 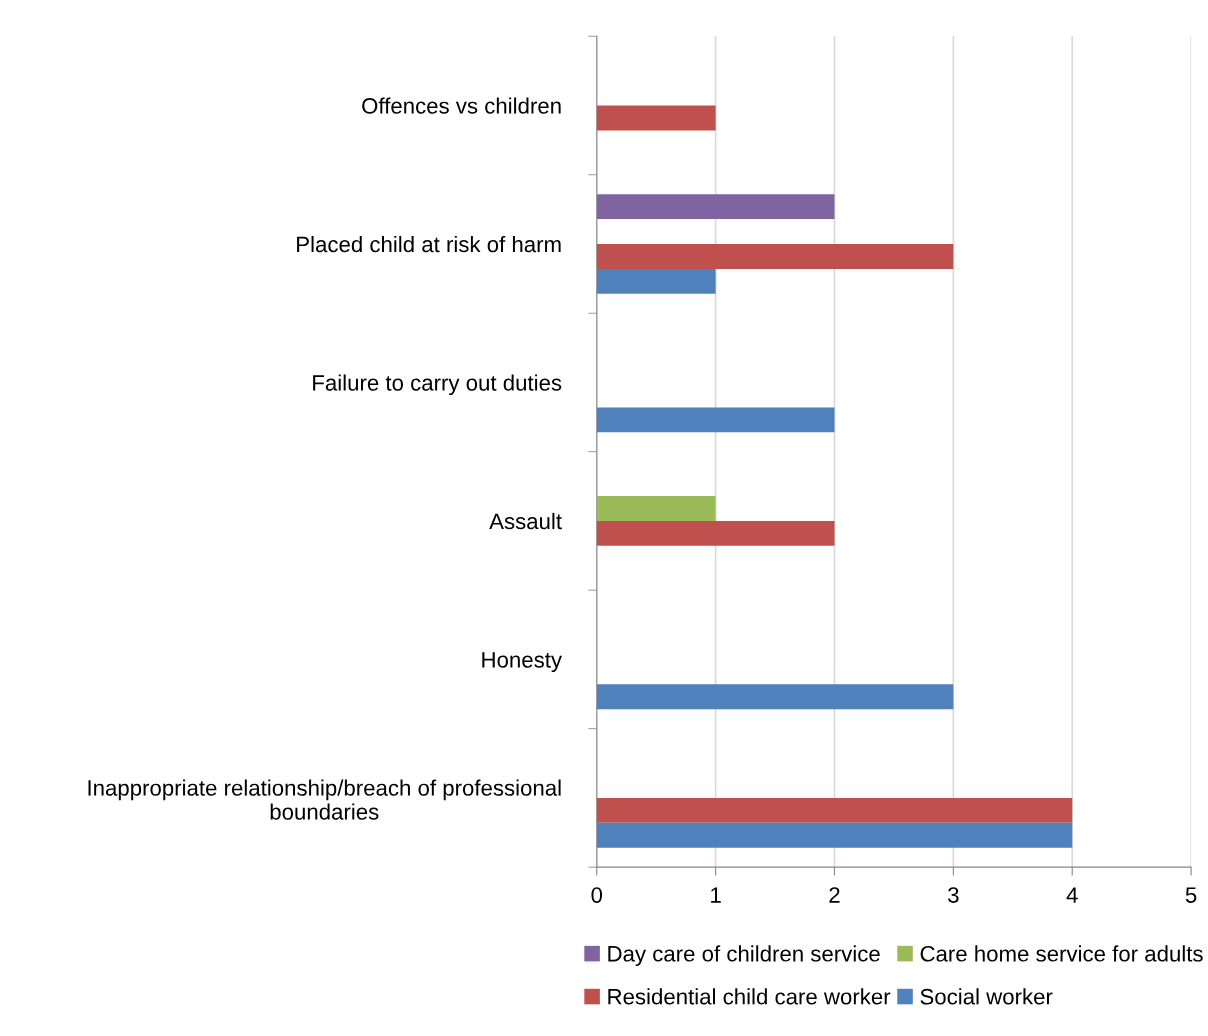 I want to click on x-tick-label: 1, so click(x=716, y=895).